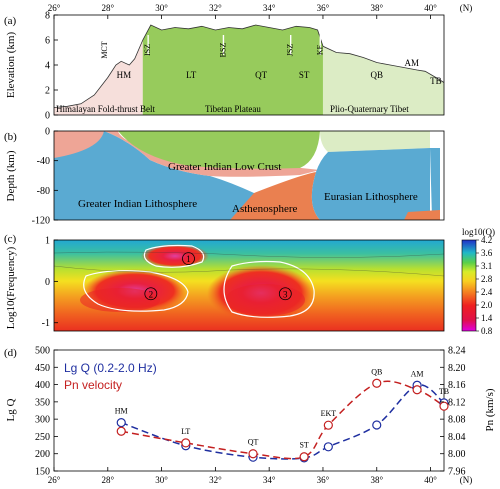 Image resolution: width=500 pixels, height=489 pixels. What do you see at coordinates (51, 66) in the screenshot?
I see `y-axis-a: 0 2 4 6 8` at bounding box center [51, 66].